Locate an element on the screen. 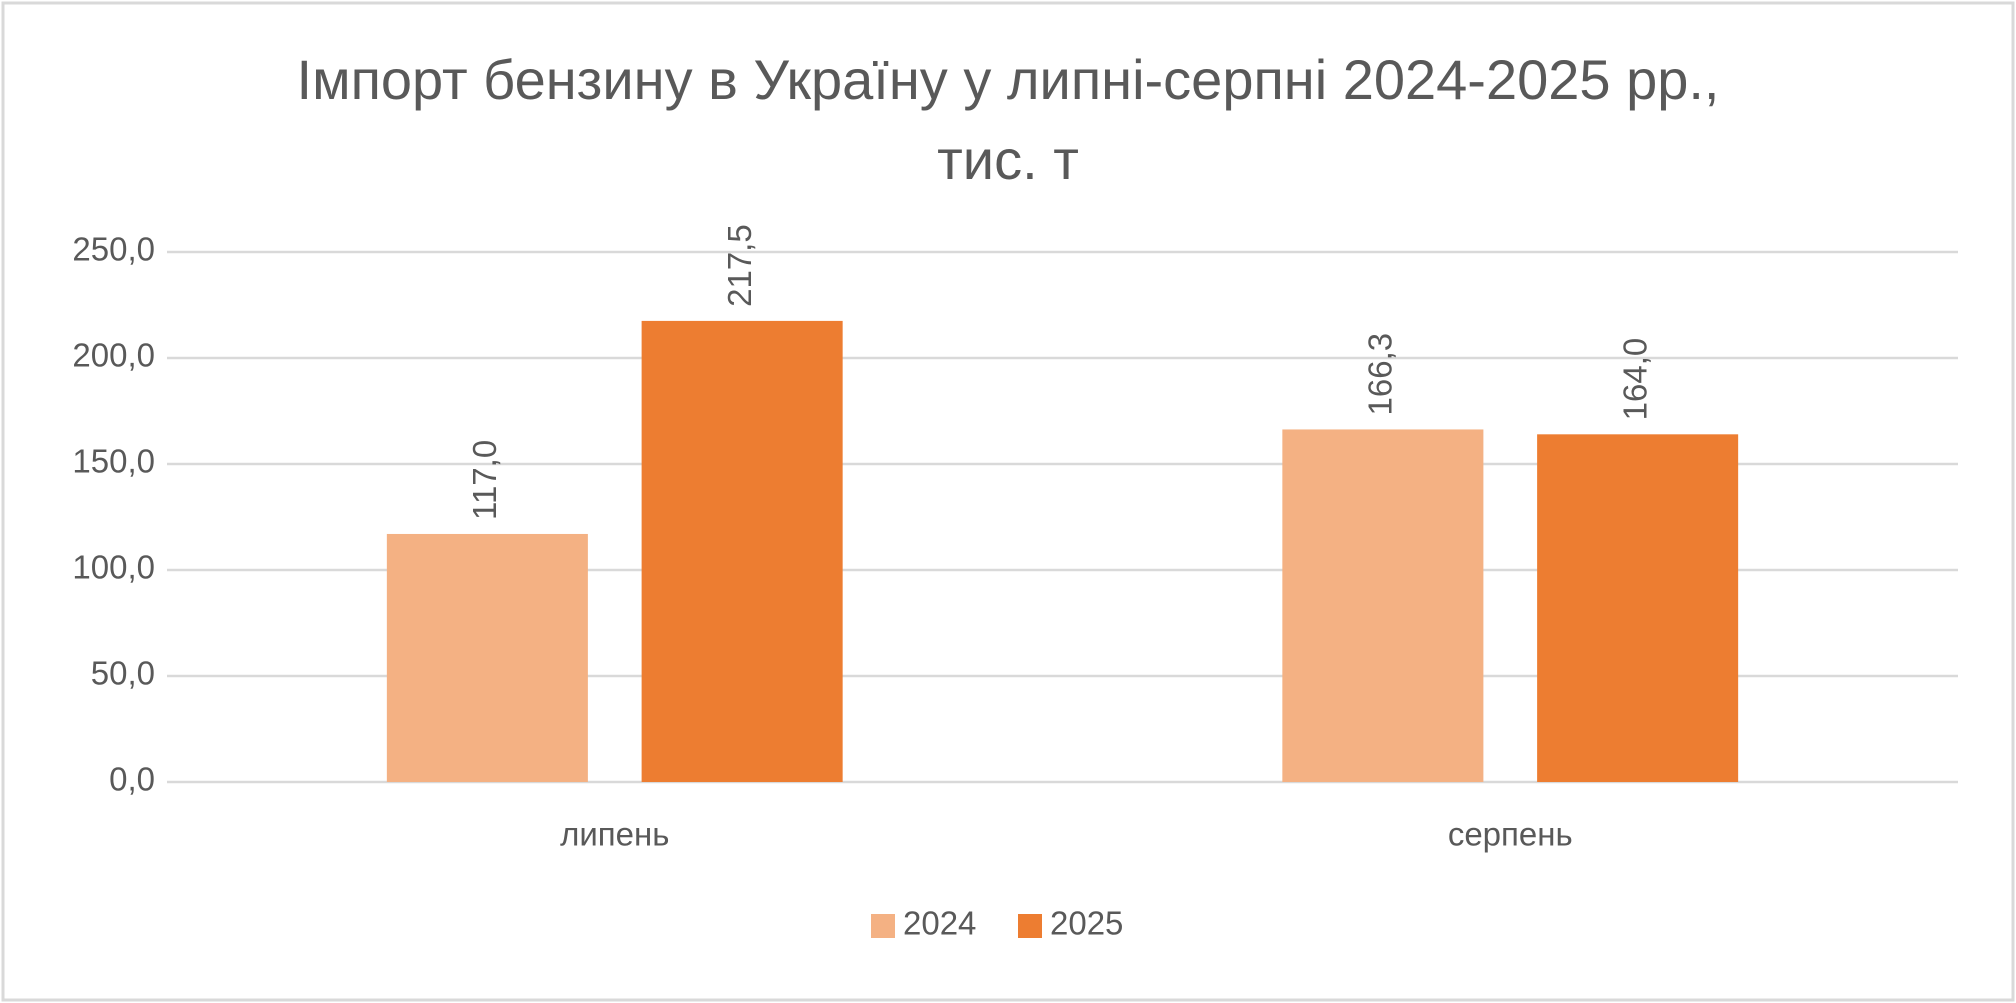 This screenshot has height=1003, width=2016. y-tick-label: 0,0 is located at coordinates (132, 779).